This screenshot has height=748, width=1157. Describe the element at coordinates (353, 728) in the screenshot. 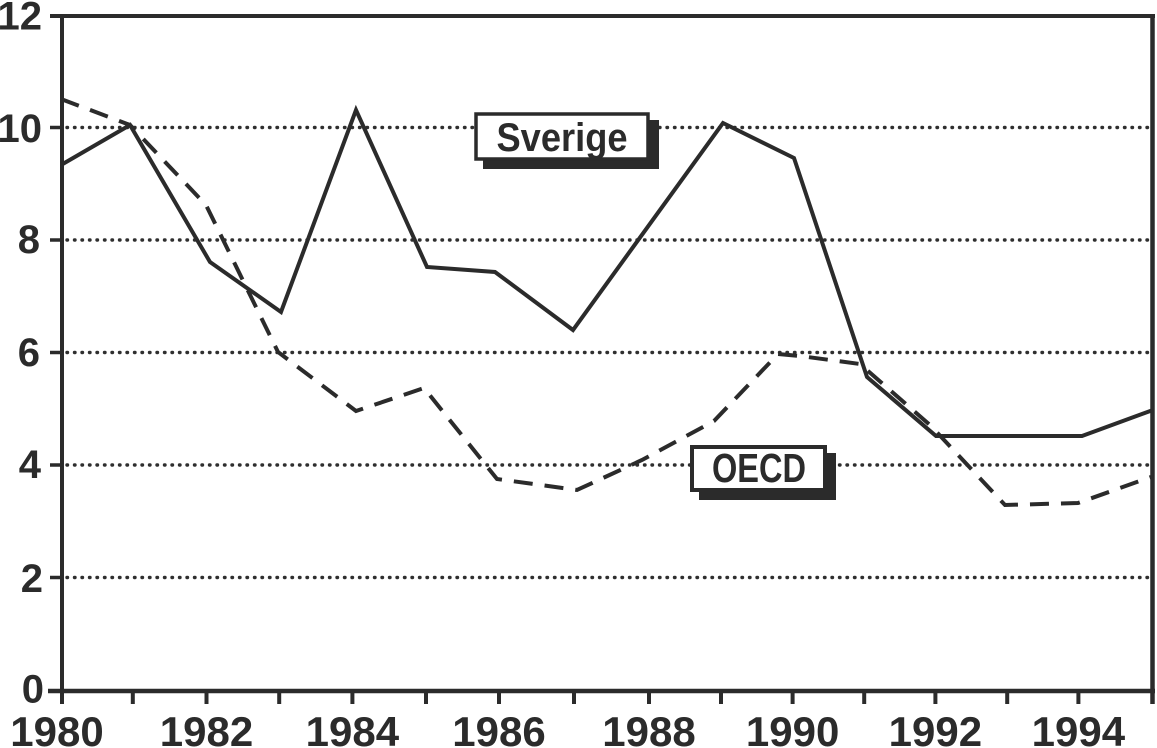

I see `svg-text: 1984` at that location.